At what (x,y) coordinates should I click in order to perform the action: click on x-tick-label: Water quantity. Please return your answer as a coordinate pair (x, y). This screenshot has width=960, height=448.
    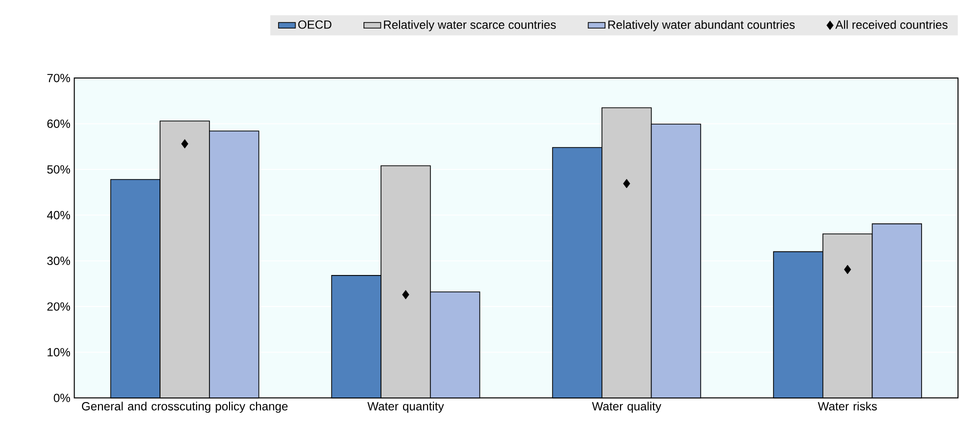
    Looking at the image, I should click on (405, 407).